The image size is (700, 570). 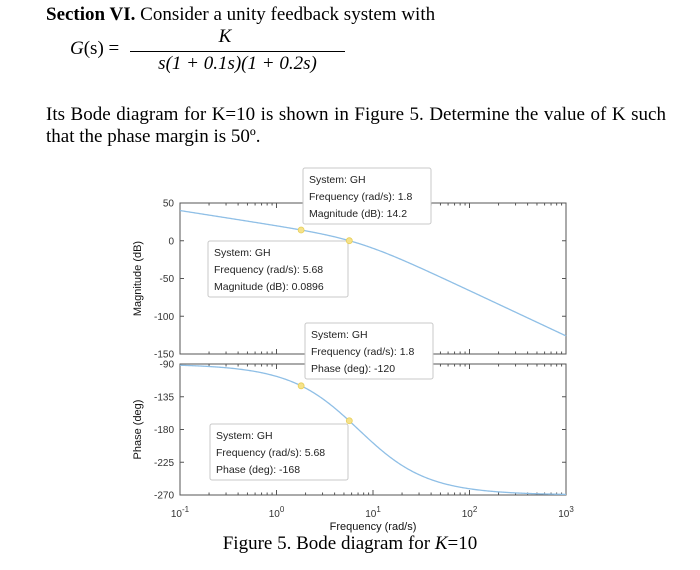 I want to click on xtick-label: 10⁰, so click(x=277, y=512).